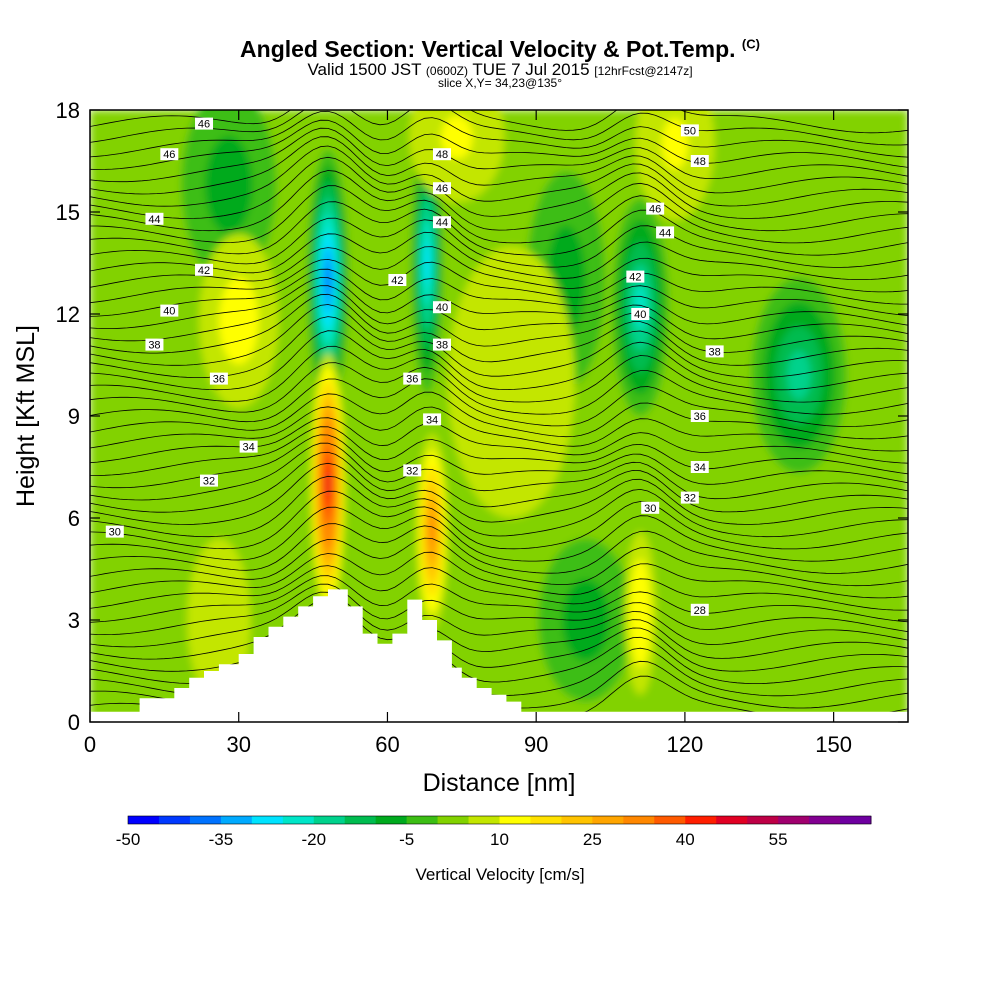 This screenshot has width=1000, height=1000. I want to click on terrain, so click(499, 655).